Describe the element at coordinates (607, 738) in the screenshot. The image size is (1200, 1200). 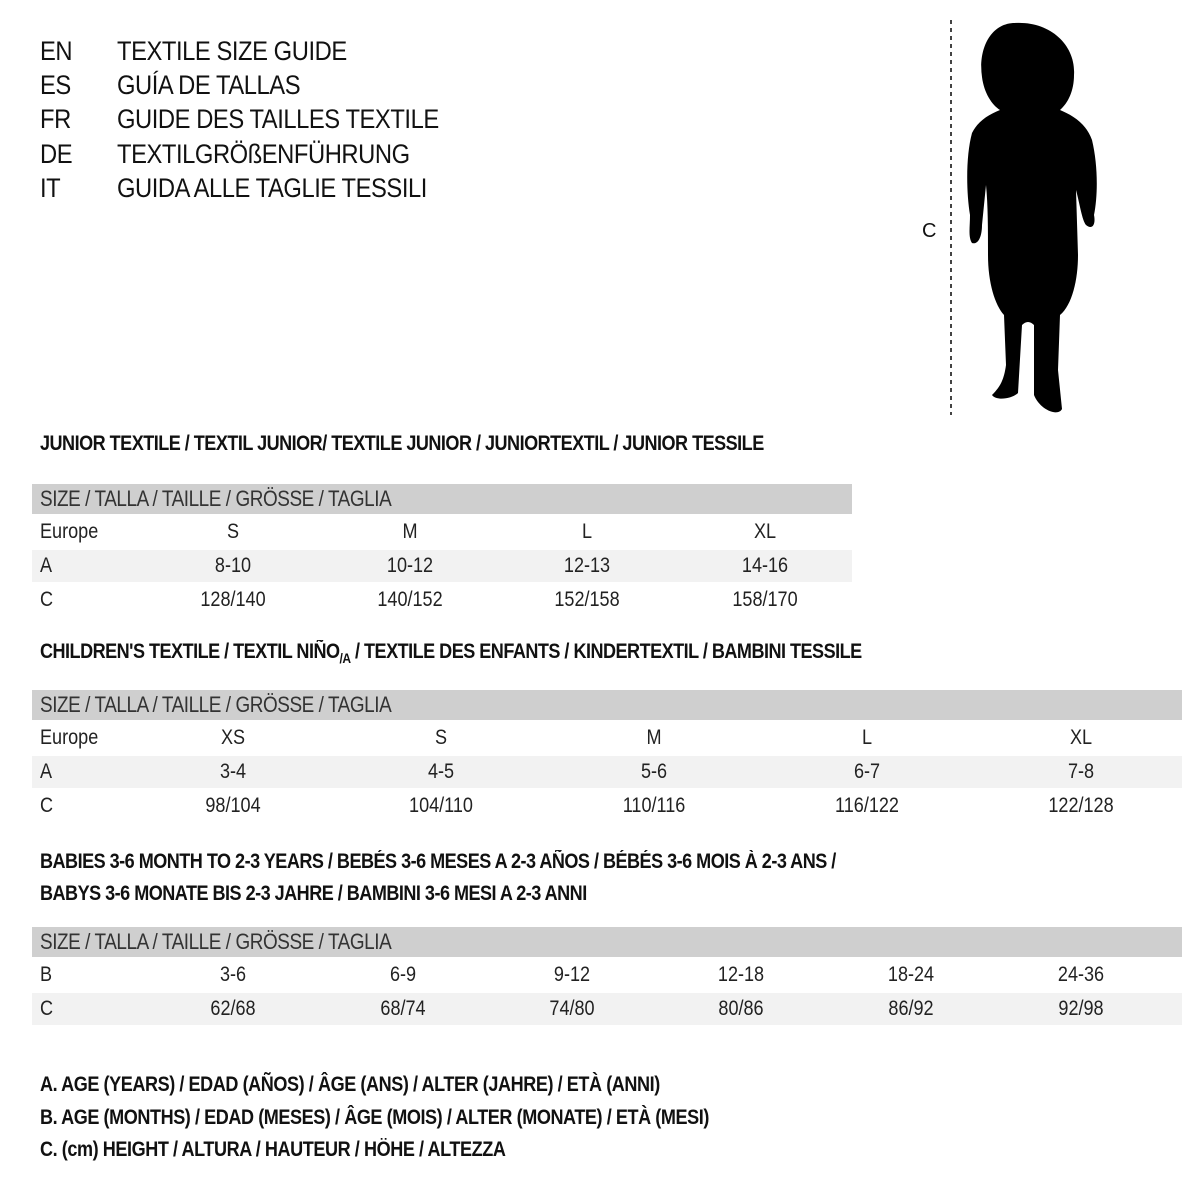
I see `table-row: Europe XS S M L XL` at that location.